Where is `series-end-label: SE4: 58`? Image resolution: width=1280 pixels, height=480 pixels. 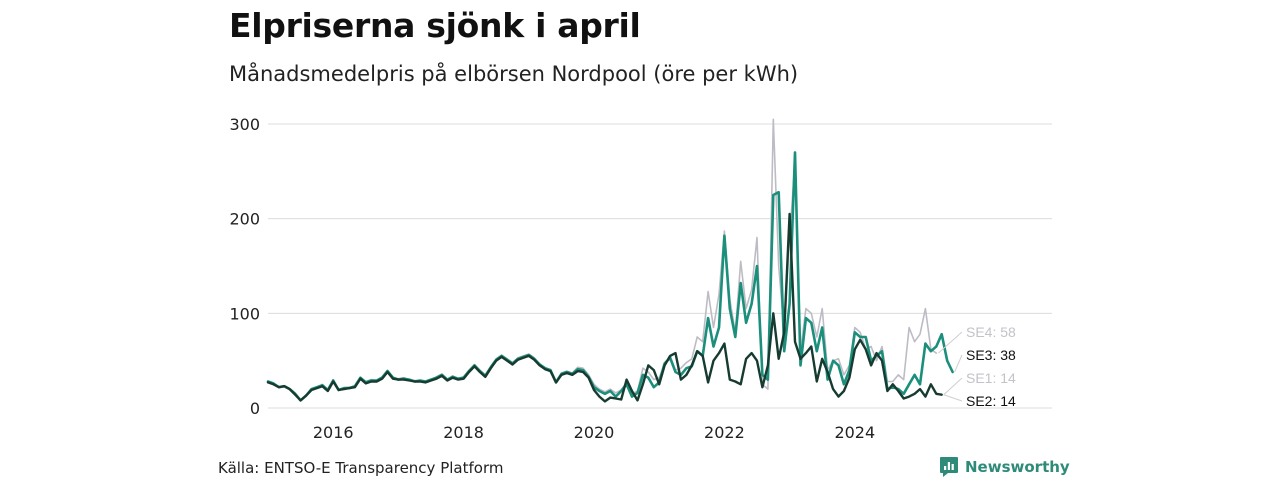
series-end-label: SE4: 58 is located at coordinates (991, 332).